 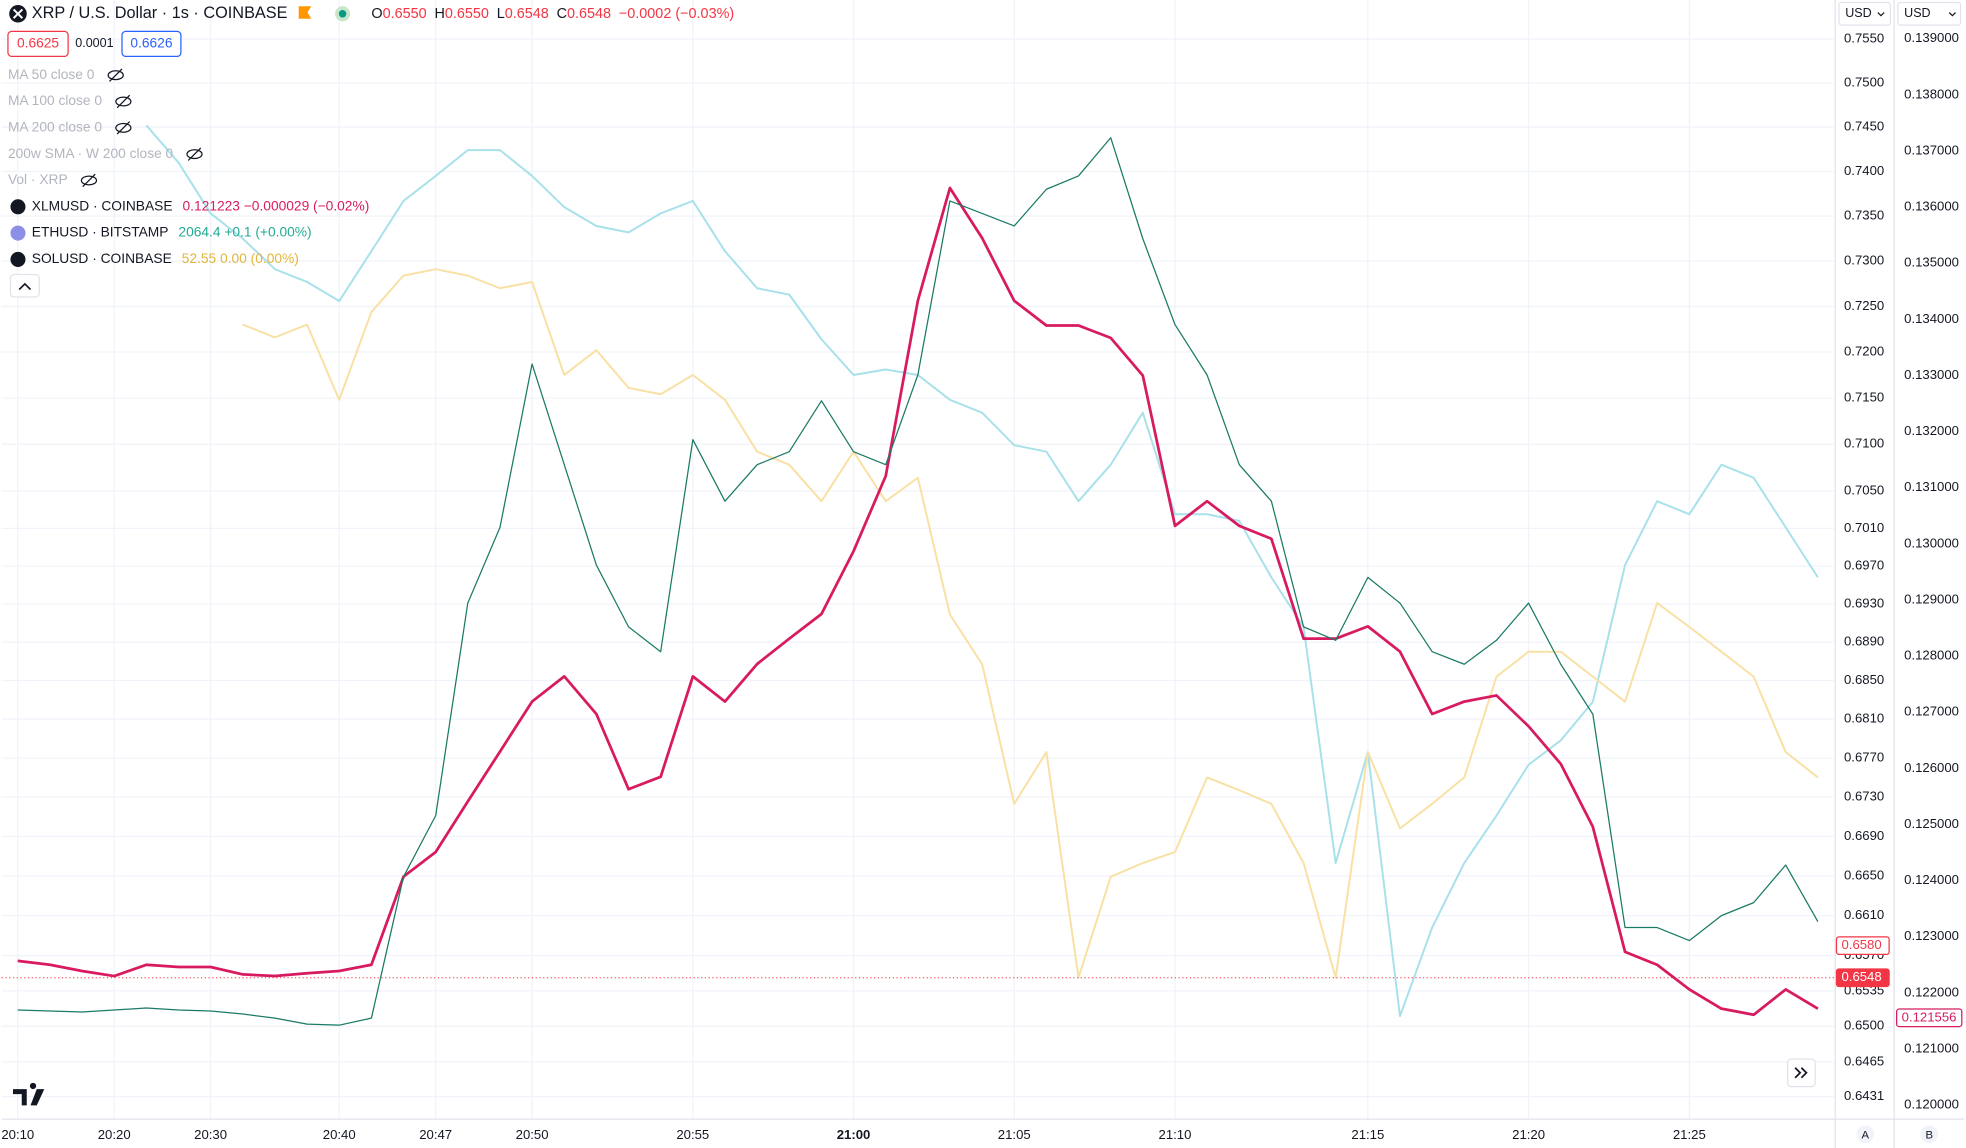 I want to click on x-tick-label: 21:10, so click(x=1175, y=1134).